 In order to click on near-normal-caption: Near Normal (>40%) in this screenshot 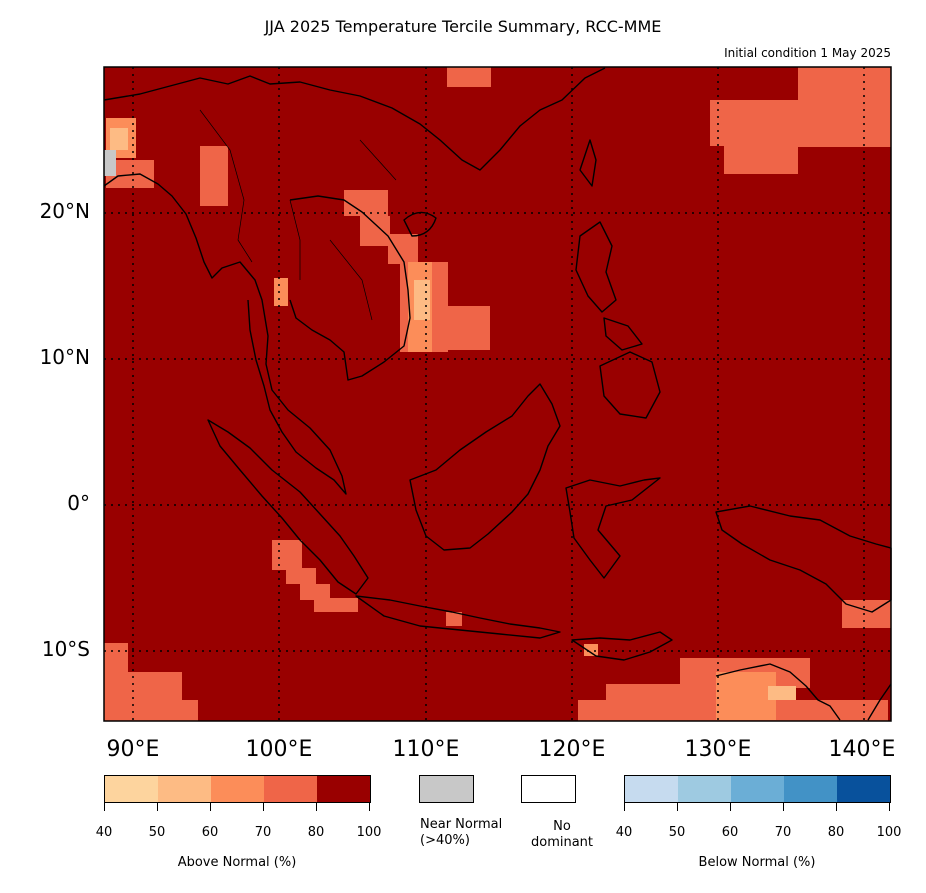, I will do `click(461, 833)`.